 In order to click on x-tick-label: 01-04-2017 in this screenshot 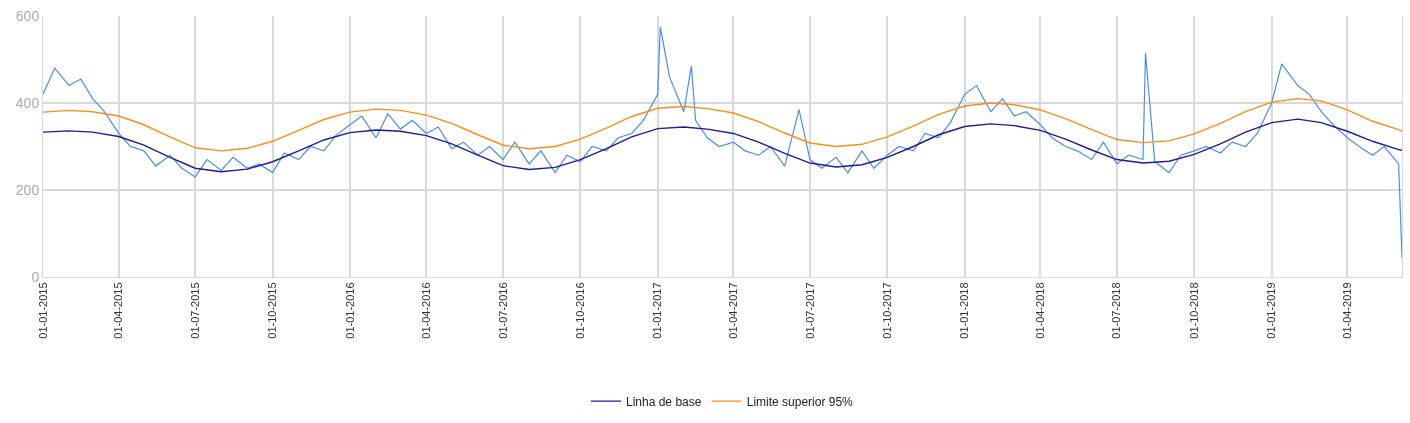, I will do `click(733, 310)`.